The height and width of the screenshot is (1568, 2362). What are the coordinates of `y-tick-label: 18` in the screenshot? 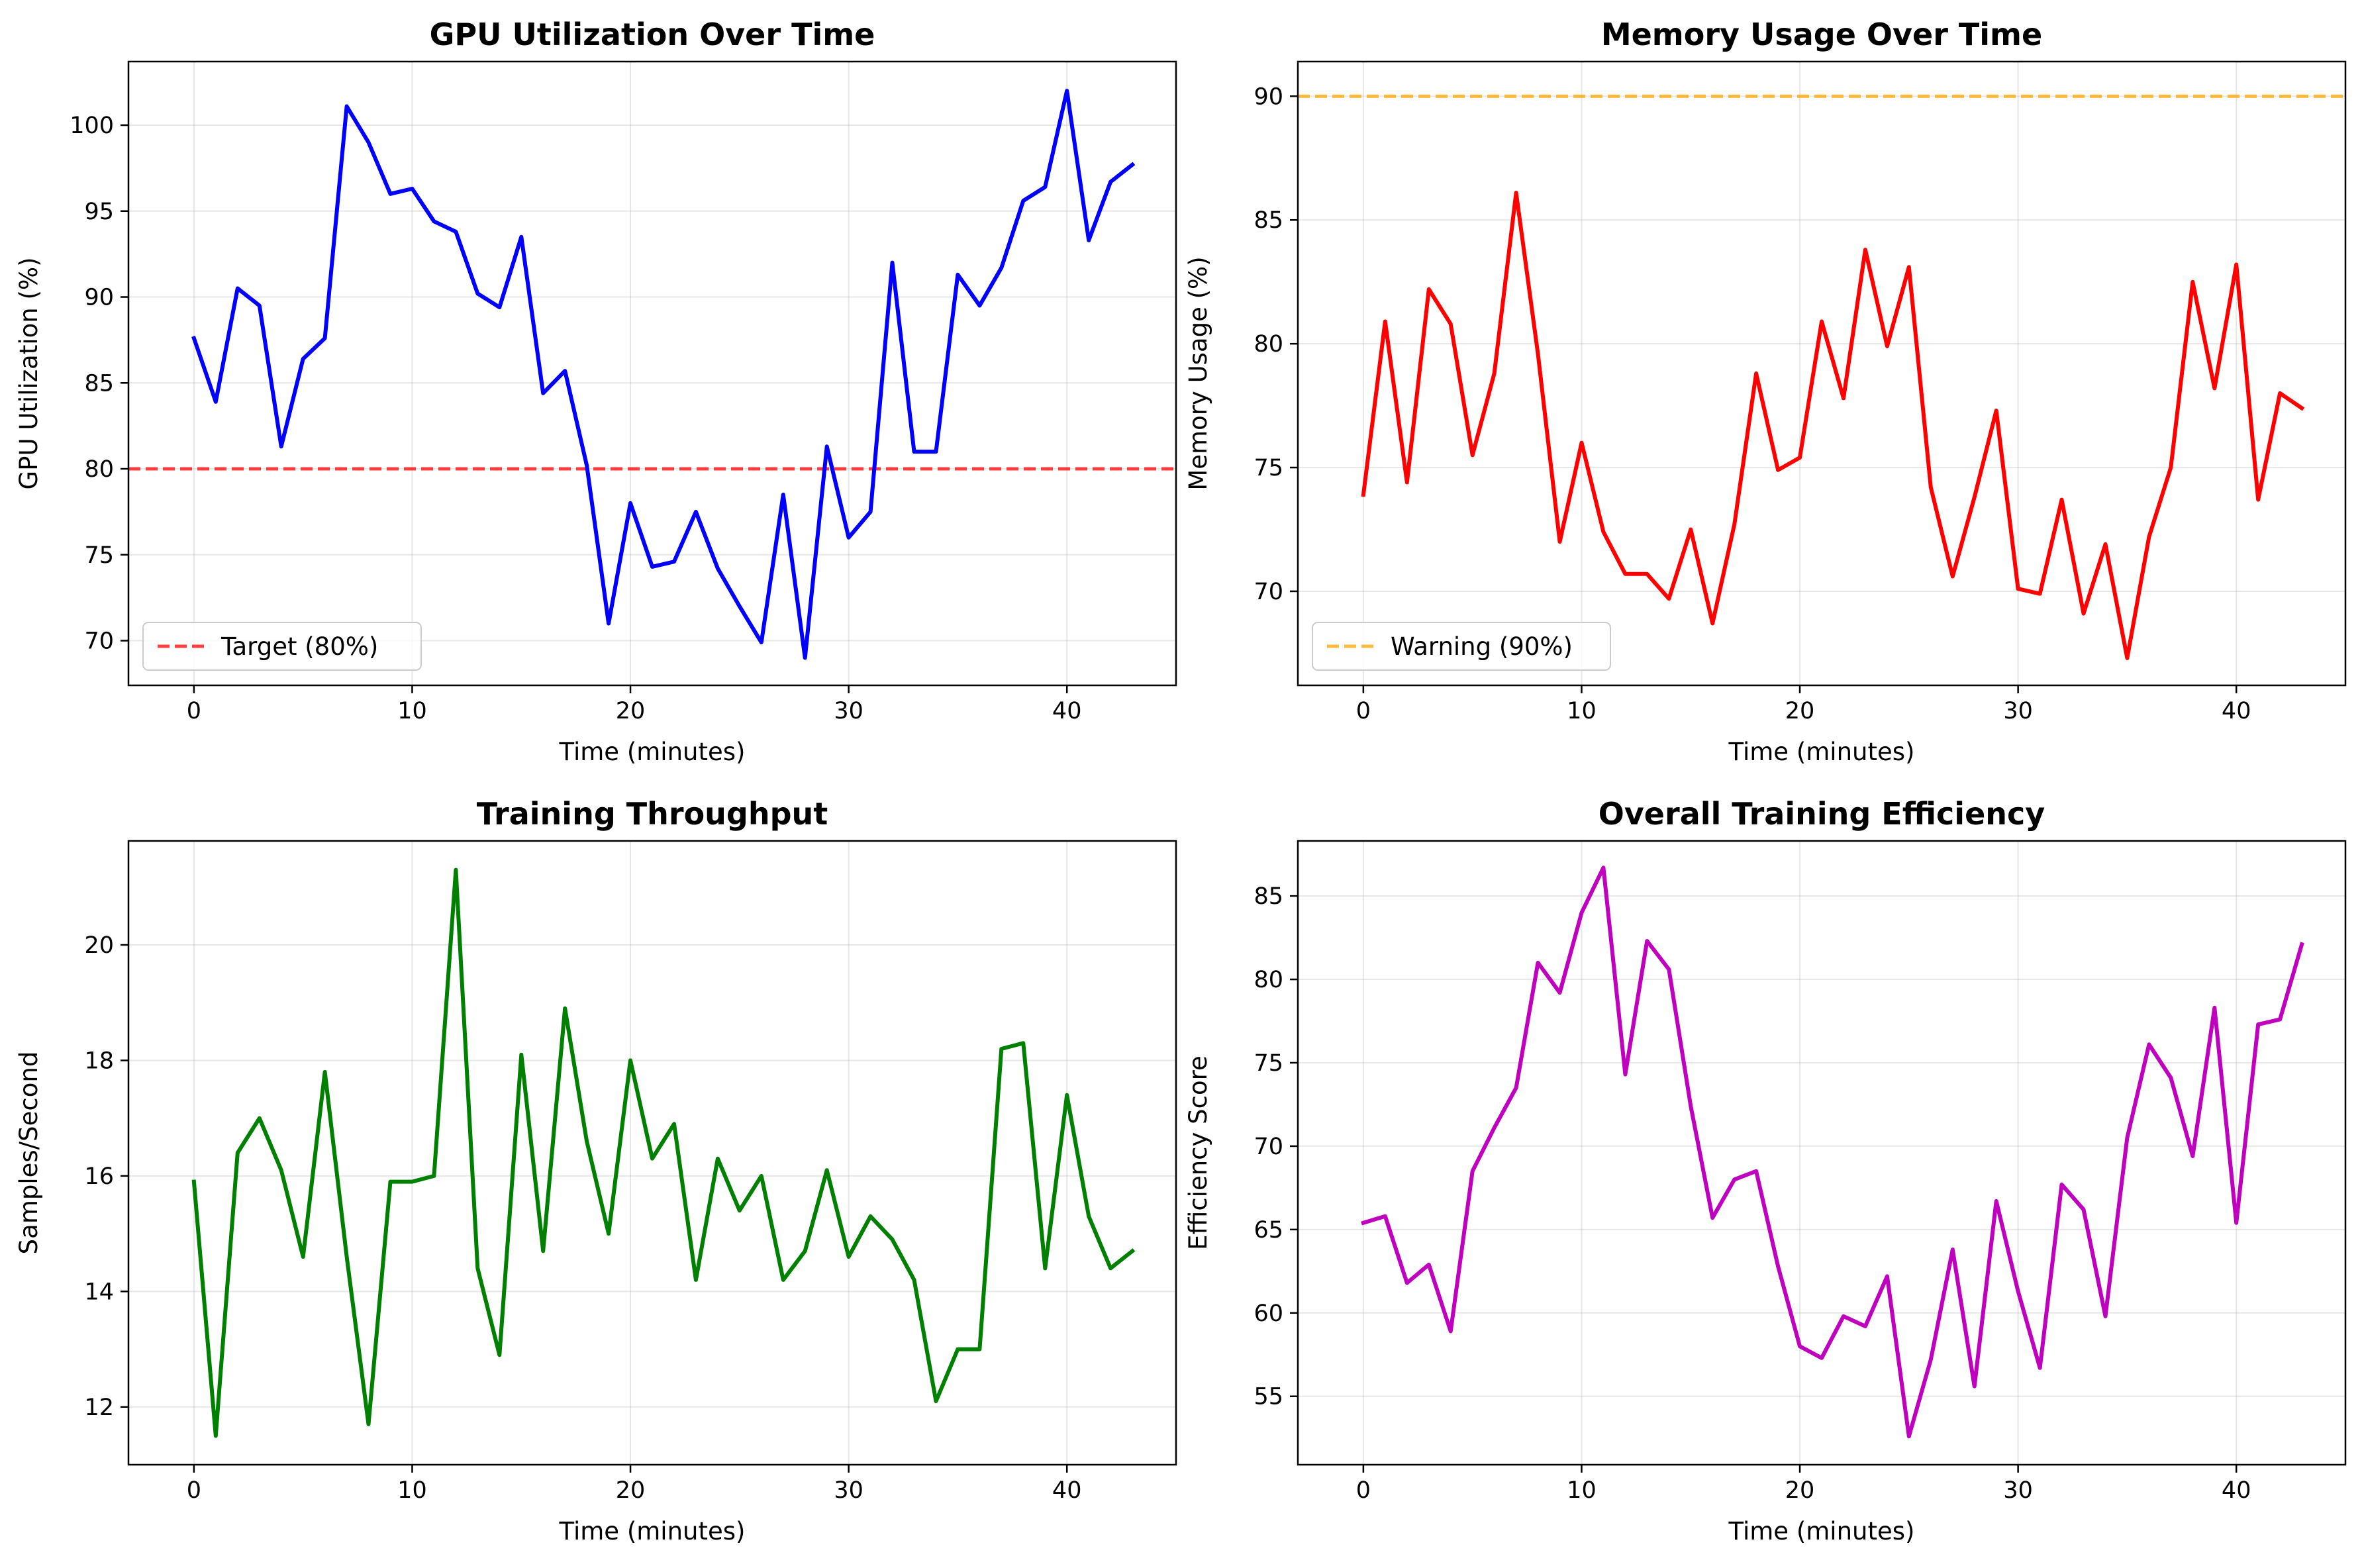 It's located at (99, 1061).